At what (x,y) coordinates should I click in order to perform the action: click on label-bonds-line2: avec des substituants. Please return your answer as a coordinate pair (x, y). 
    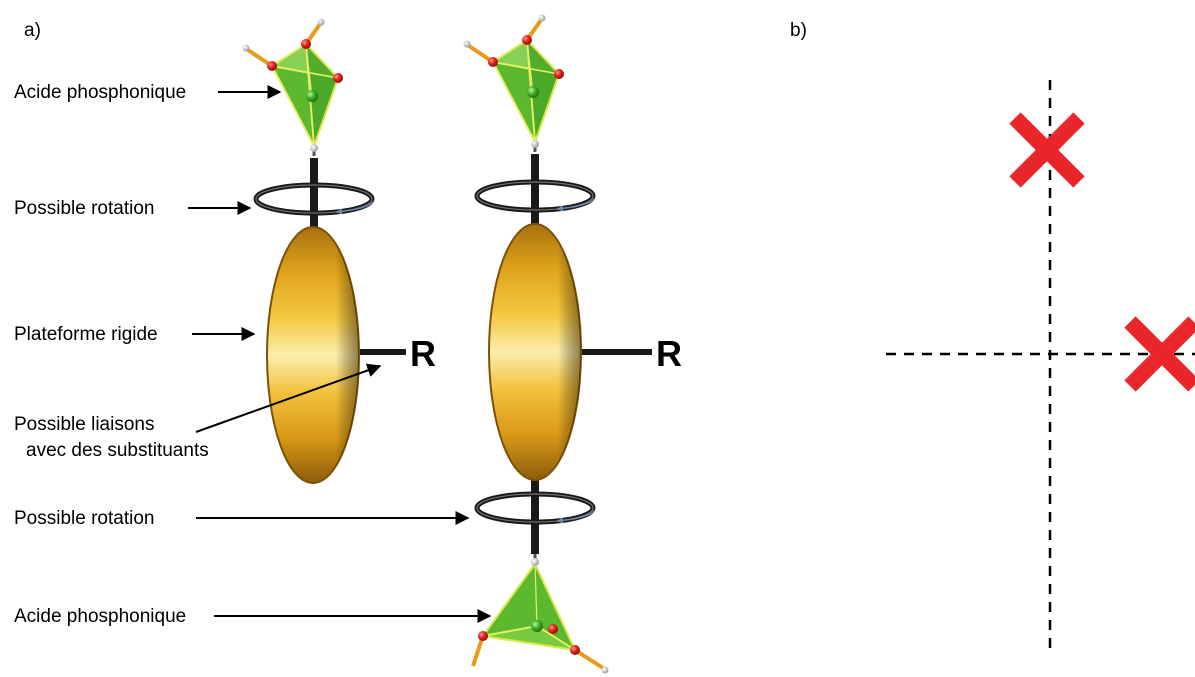
    Looking at the image, I should click on (117, 450).